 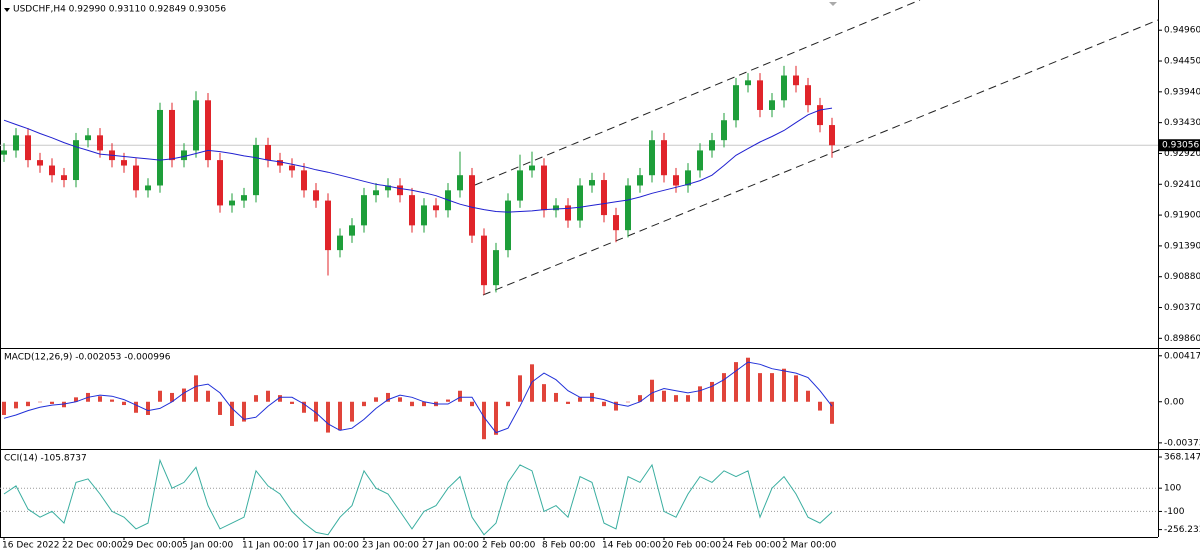 I want to click on y-tick-label: 100, so click(x=1172, y=489).